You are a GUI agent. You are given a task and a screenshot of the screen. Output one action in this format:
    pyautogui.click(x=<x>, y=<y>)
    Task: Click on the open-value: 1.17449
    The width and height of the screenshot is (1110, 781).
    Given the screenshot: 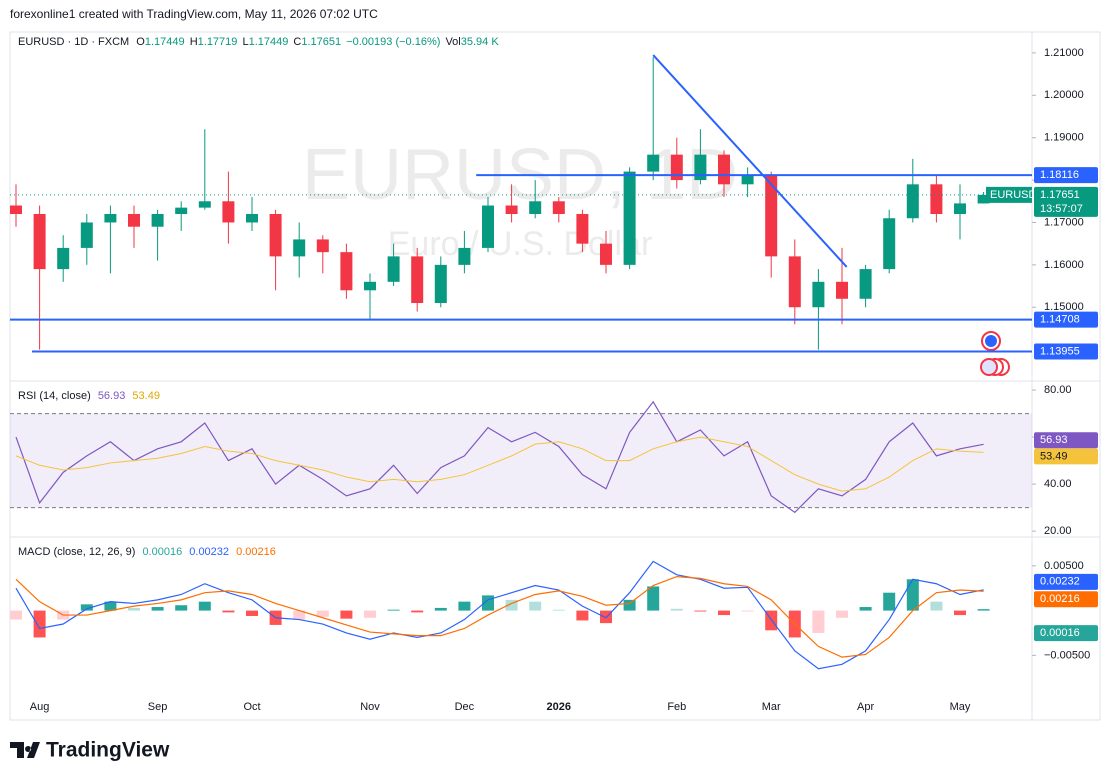 What is the action you would take?
    pyautogui.click(x=165, y=42)
    